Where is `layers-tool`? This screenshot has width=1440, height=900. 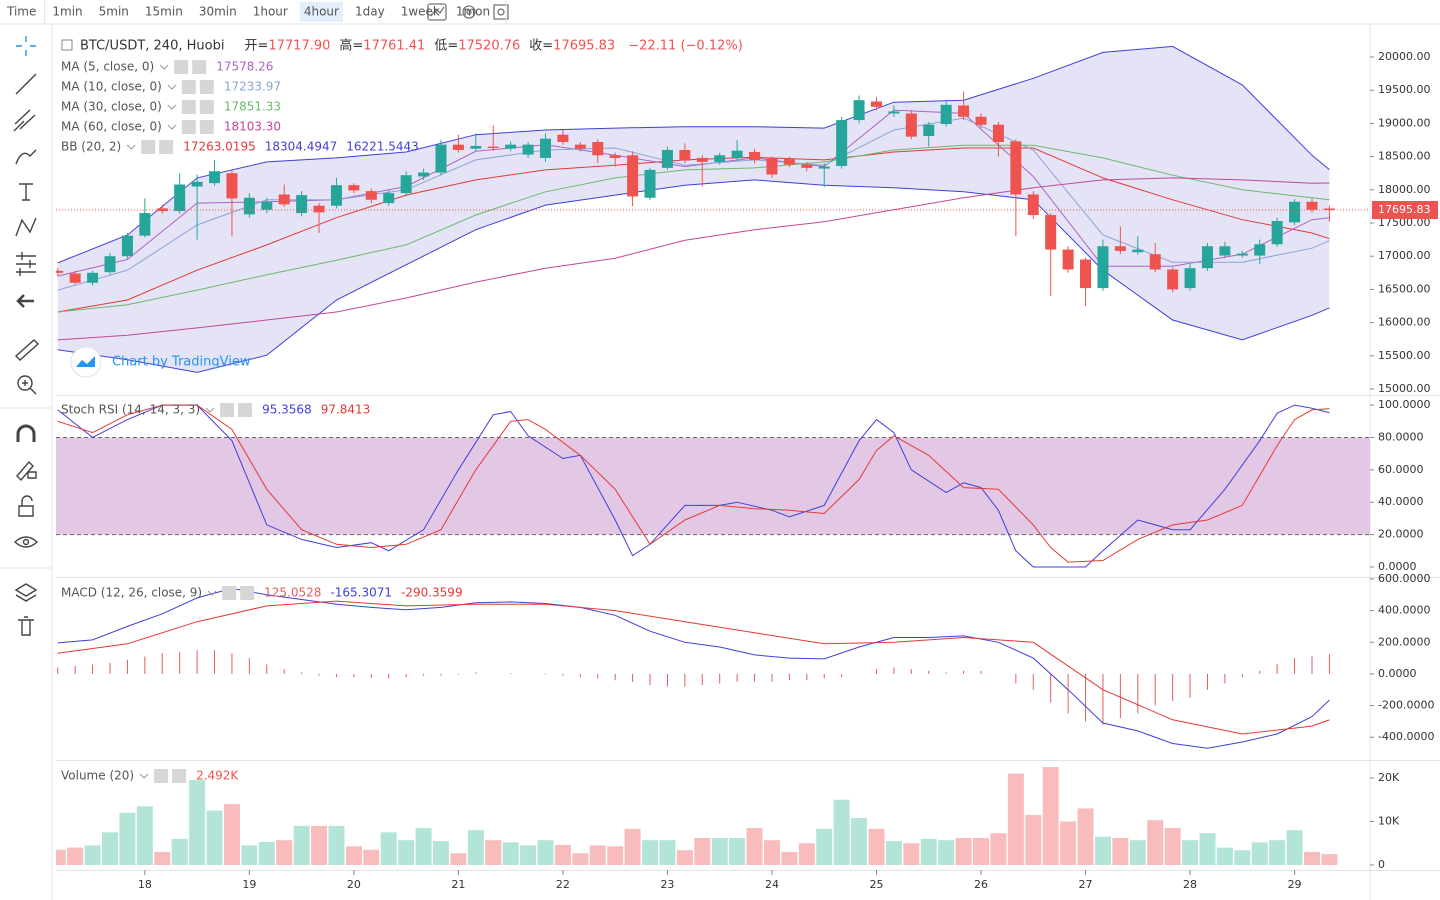
layers-tool is located at coordinates (26, 592).